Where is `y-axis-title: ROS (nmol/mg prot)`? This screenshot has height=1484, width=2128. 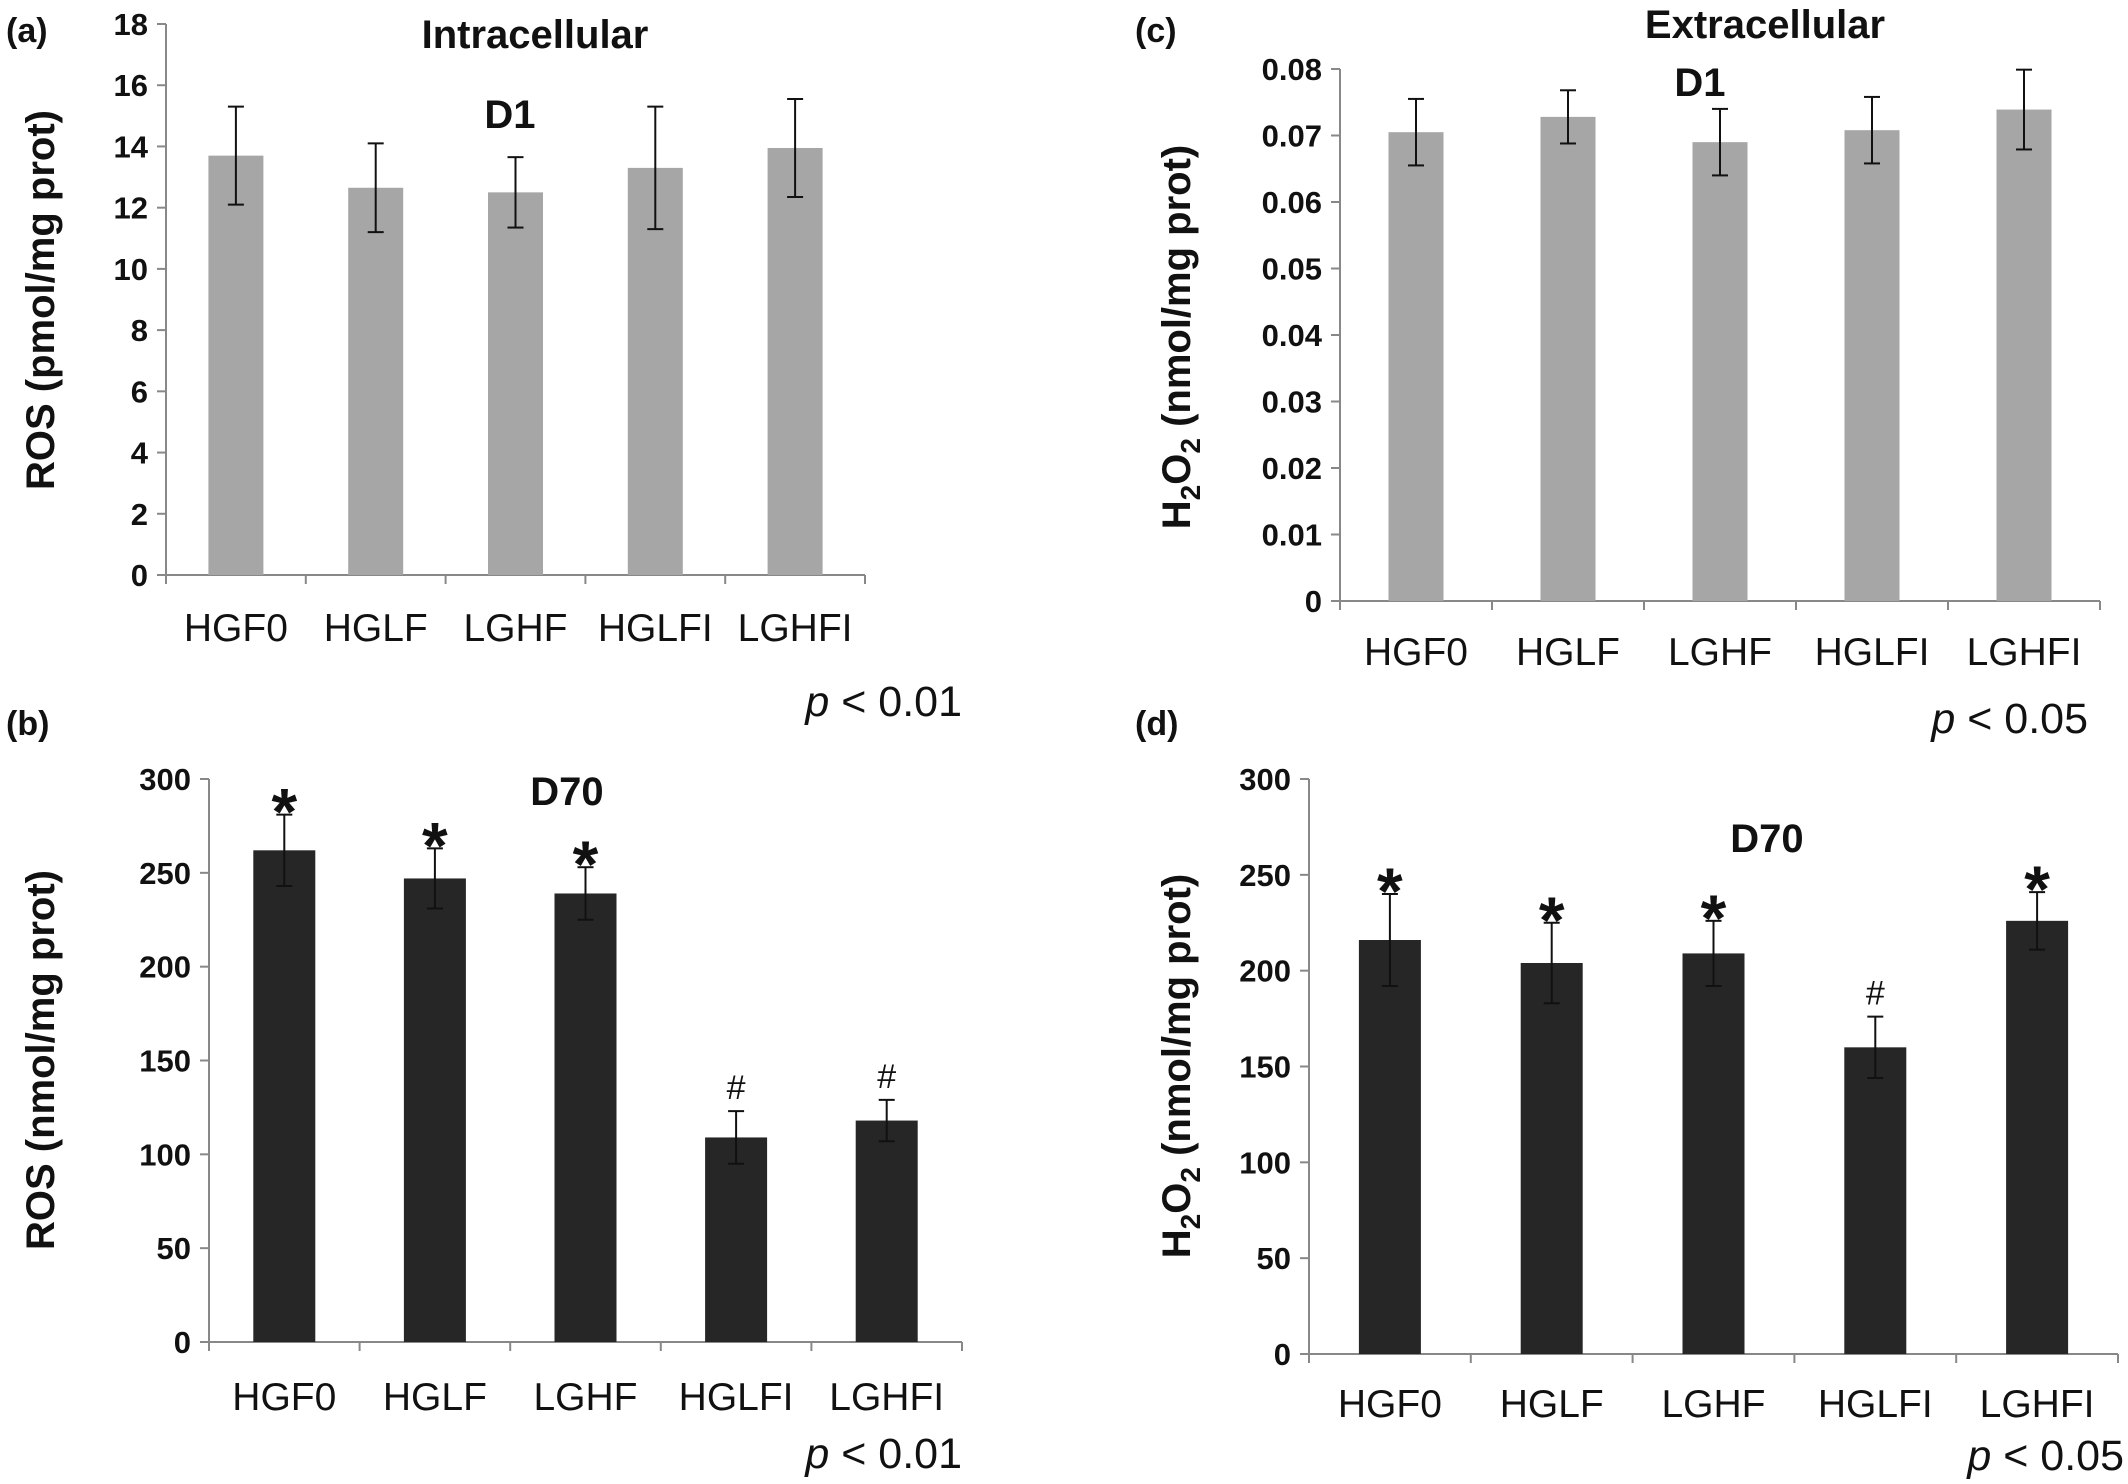
y-axis-title: ROS (nmol/mg prot) is located at coordinates (41, 1060).